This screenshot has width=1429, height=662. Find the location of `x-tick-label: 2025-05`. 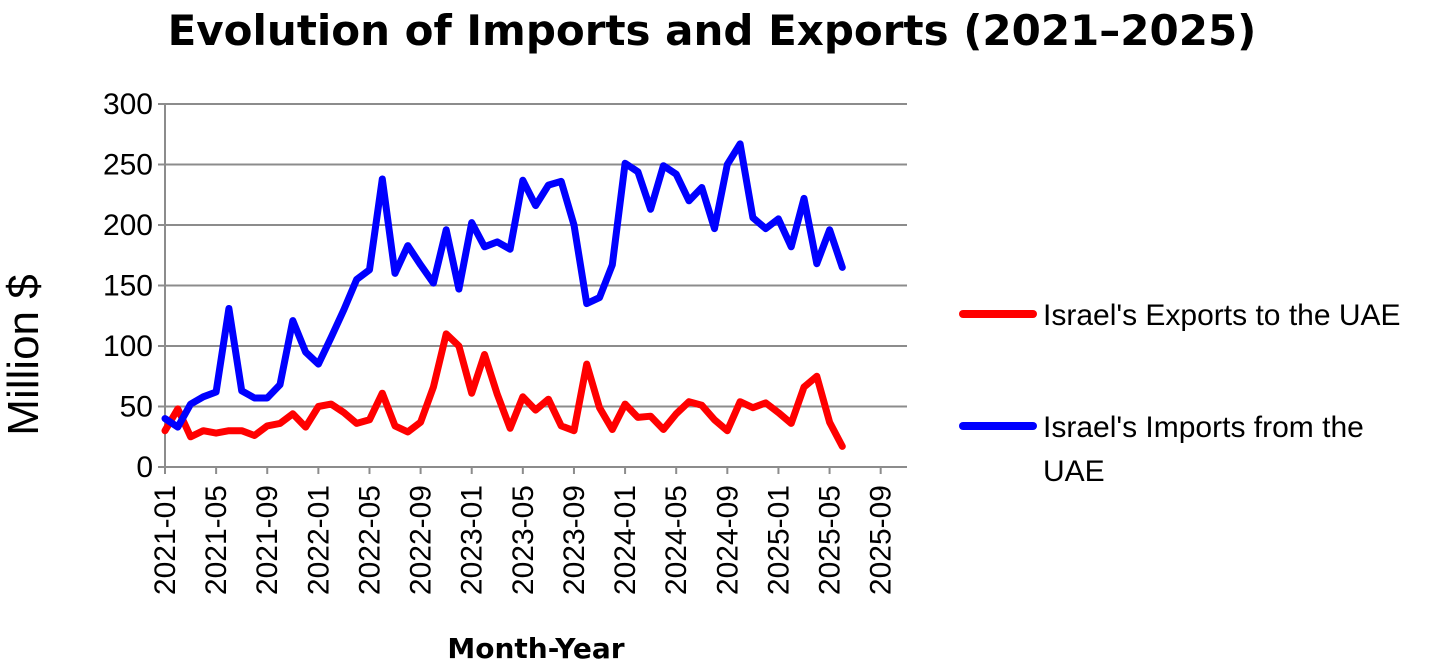

x-tick-label: 2025-05 is located at coordinates (830, 540).